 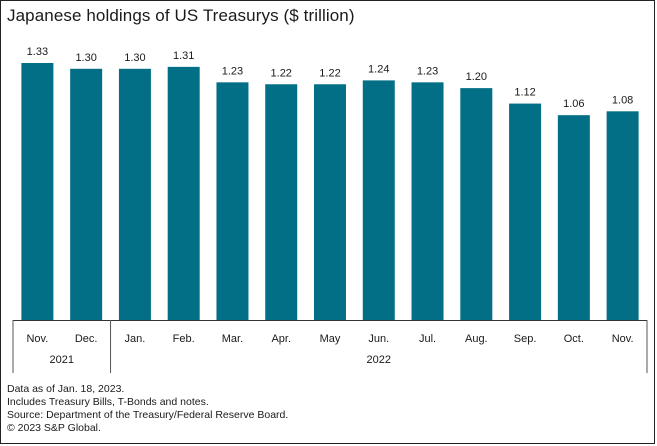 I want to click on x-tick-label: Oct., so click(x=574, y=339).